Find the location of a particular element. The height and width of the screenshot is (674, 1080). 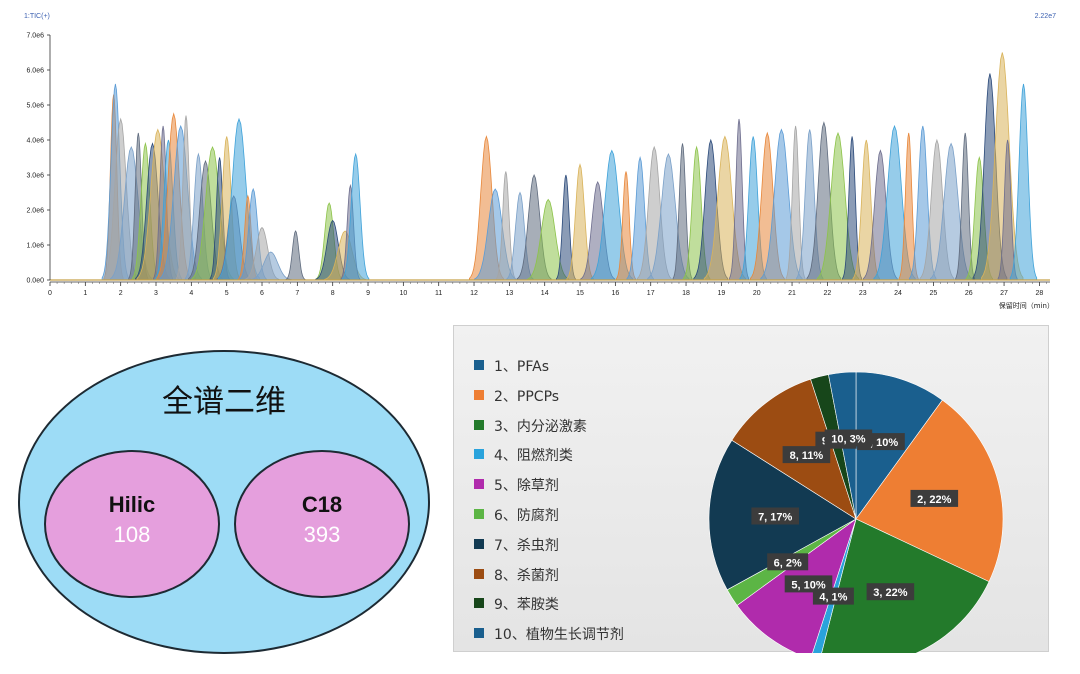

tic-y-tick-label: 3.0e6 is located at coordinates (35, 176).